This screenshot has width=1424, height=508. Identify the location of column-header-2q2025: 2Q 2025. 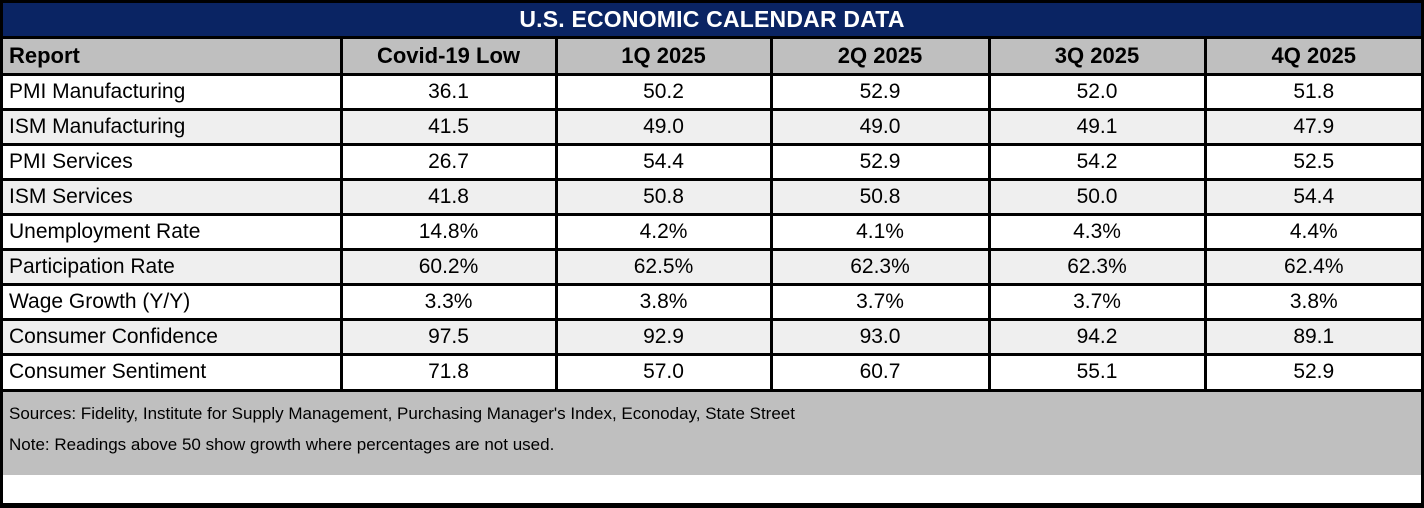
(880, 57).